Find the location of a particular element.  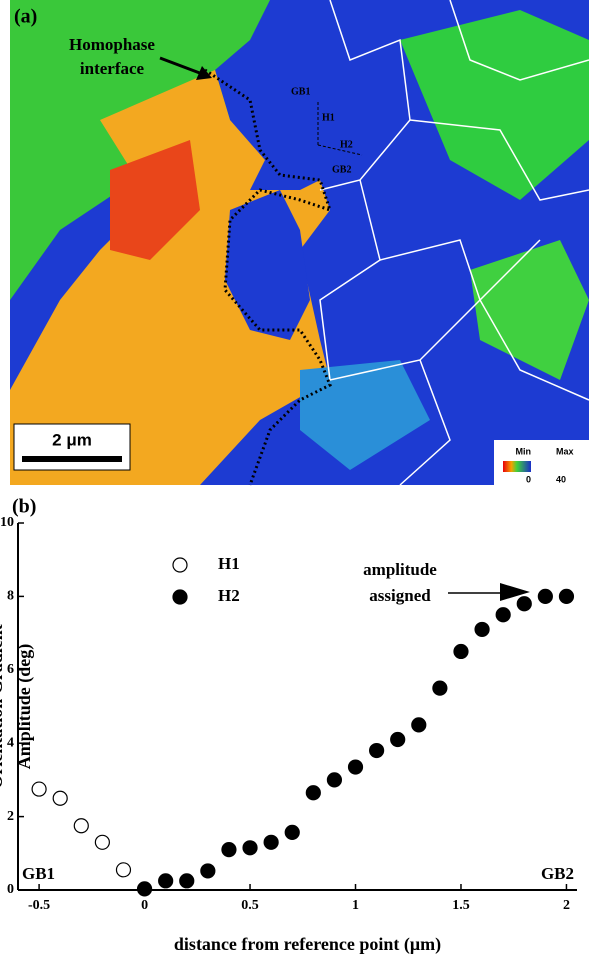

annotation-arrow-head is located at coordinates (515, 592).